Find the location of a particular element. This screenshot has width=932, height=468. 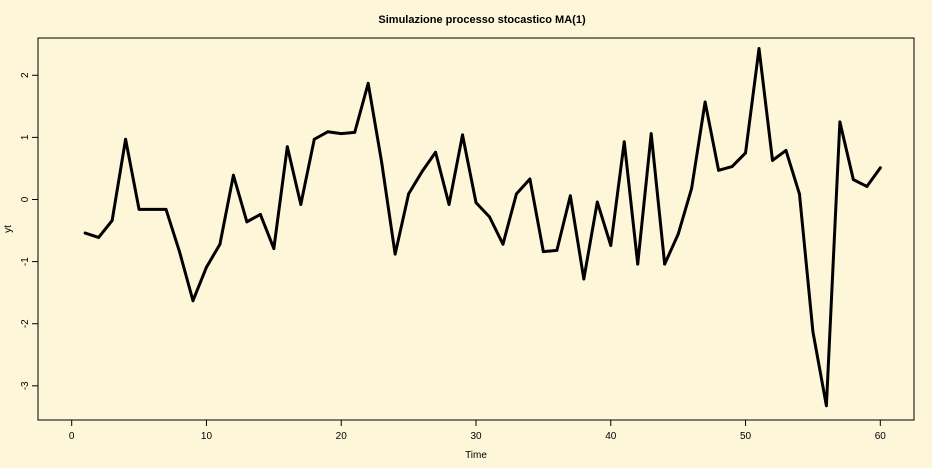

y-tick-label: -2 is located at coordinates (25, 323).